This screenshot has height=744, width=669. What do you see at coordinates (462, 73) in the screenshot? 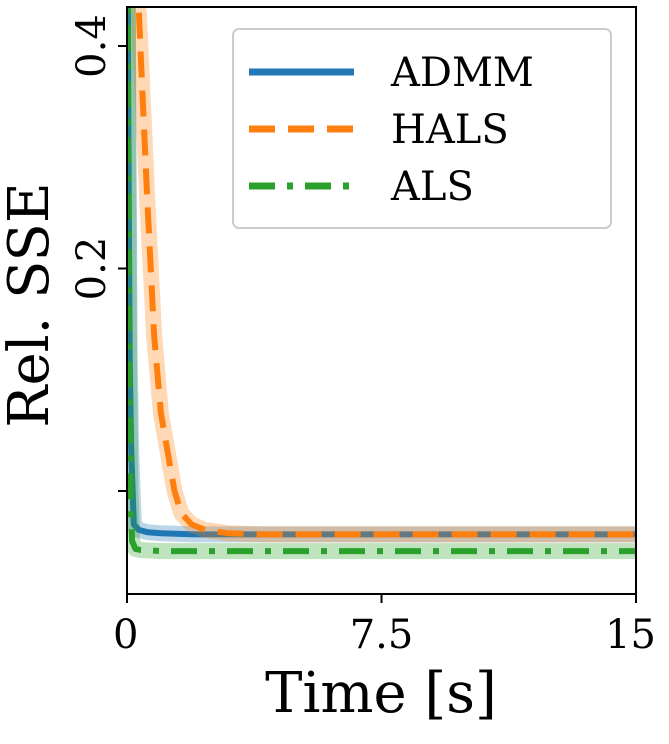
I see `legend-label-admm: ADMM` at bounding box center [462, 73].